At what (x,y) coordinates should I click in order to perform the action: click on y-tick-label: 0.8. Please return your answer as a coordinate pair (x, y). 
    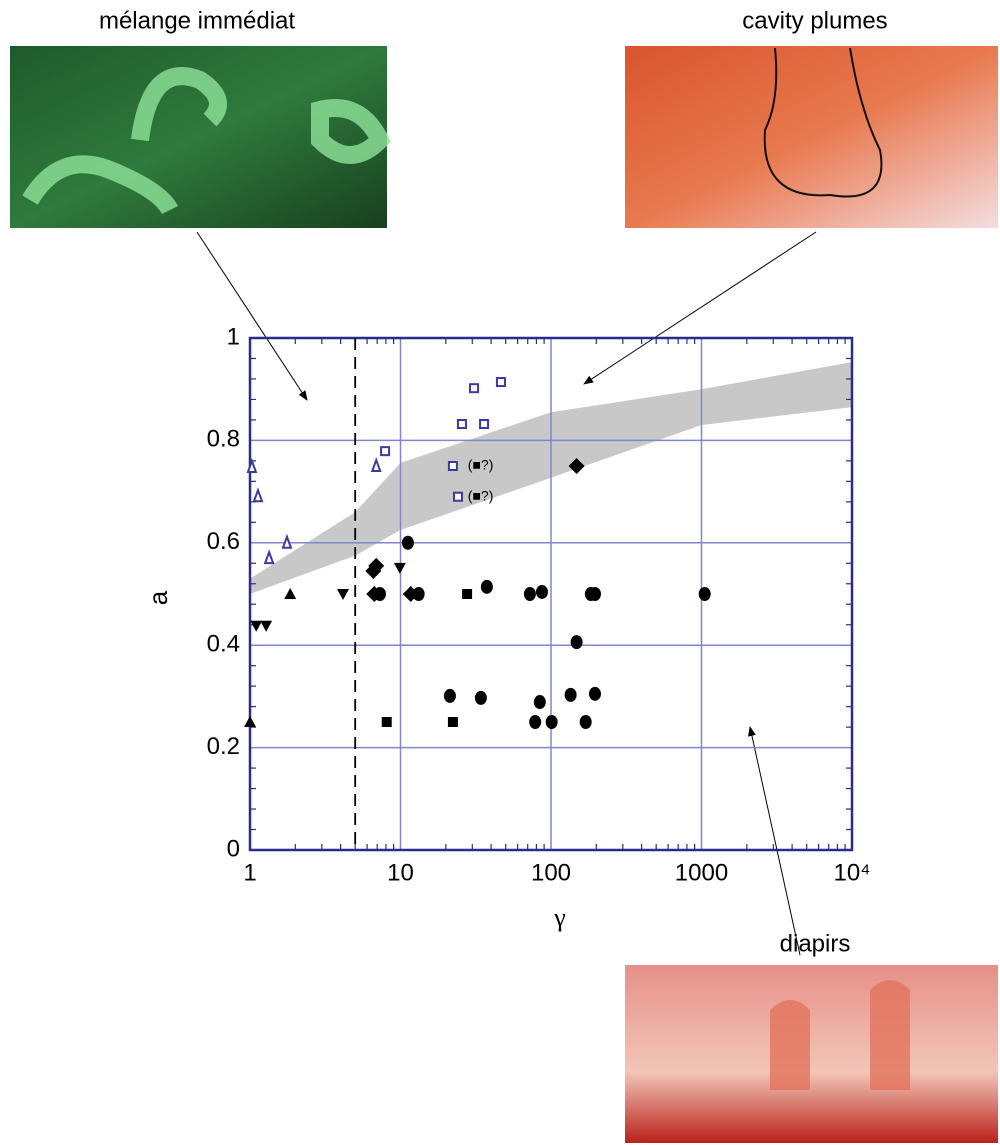
    Looking at the image, I should click on (223, 439).